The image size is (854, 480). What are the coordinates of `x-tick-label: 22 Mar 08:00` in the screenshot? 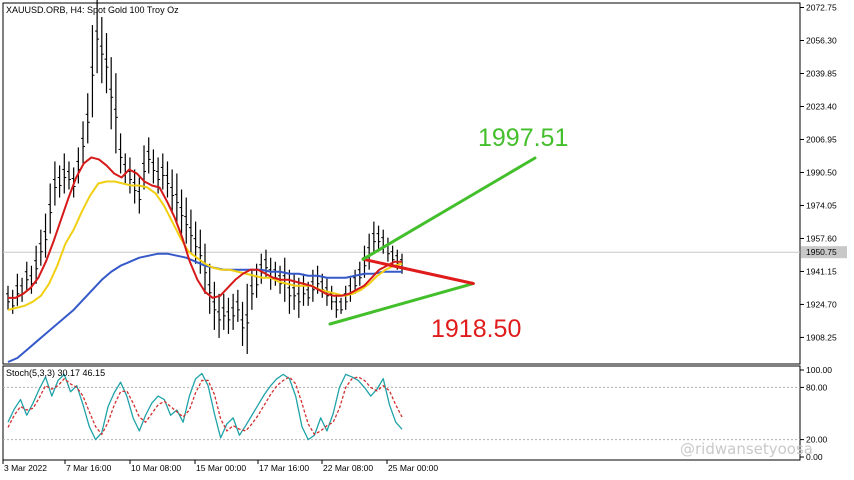 It's located at (348, 468).